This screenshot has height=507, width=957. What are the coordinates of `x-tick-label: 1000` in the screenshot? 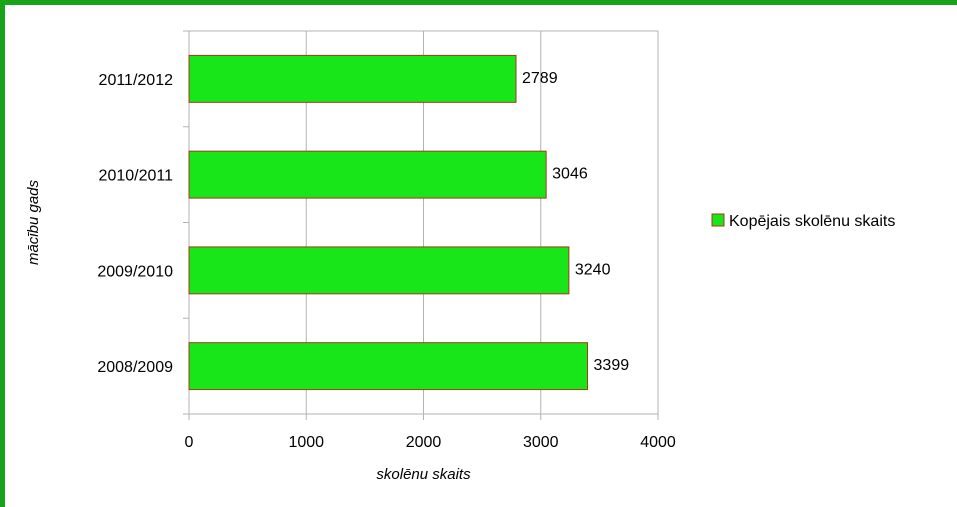 It's located at (306, 442).